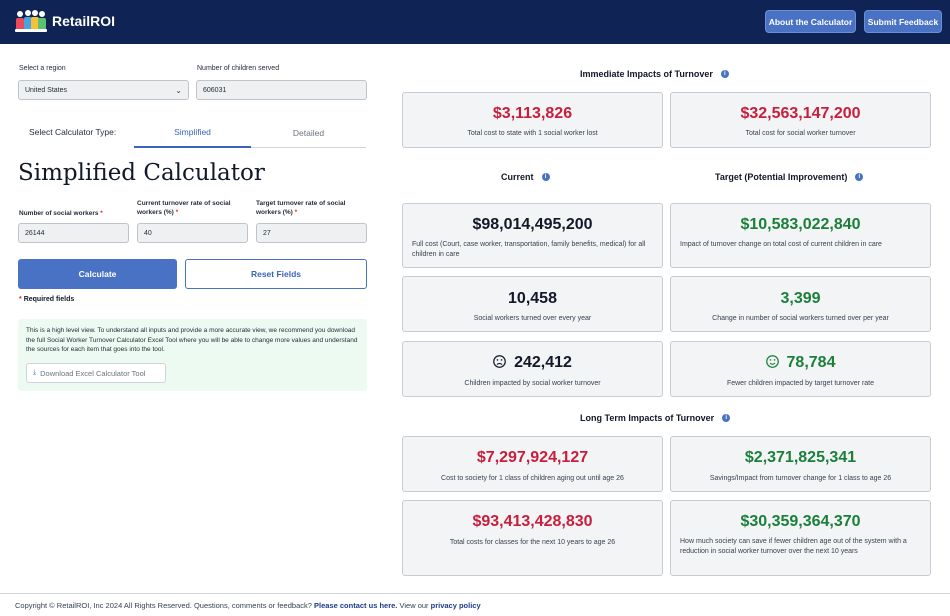 Image resolution: width=950 pixels, height=616 pixels. What do you see at coordinates (654, 74) in the screenshot?
I see `immediate-impacts-heading: Immediate Impacts of Turnover i` at bounding box center [654, 74].